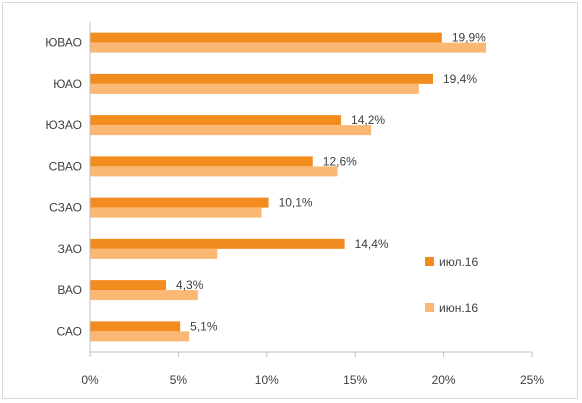 This screenshot has height=403, width=582. Describe the element at coordinates (340, 161) in the screenshot. I see `data-label: 12,6%` at that location.